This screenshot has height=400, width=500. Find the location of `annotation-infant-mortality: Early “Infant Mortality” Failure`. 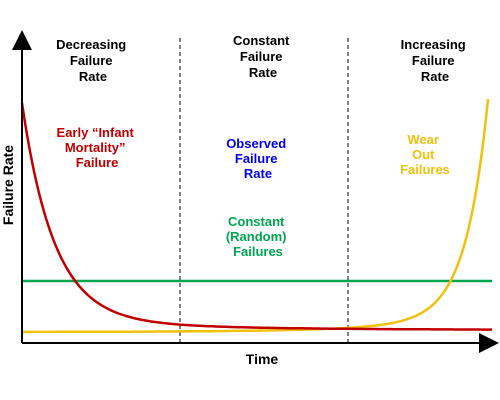

annotation-infant-mortality: Early “Infant Mortality” Failure is located at coordinates (97, 147).